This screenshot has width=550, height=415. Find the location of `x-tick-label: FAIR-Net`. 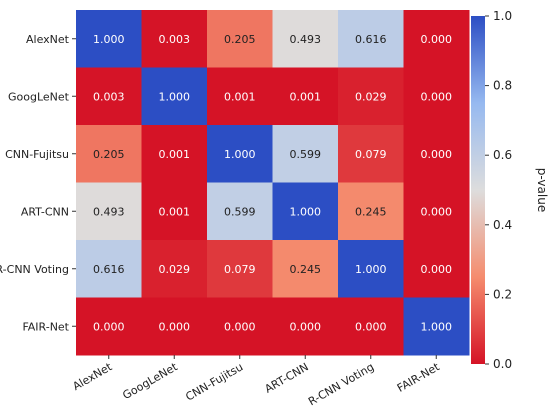

x-tick-label: FAIR-Net is located at coordinates (418, 377).